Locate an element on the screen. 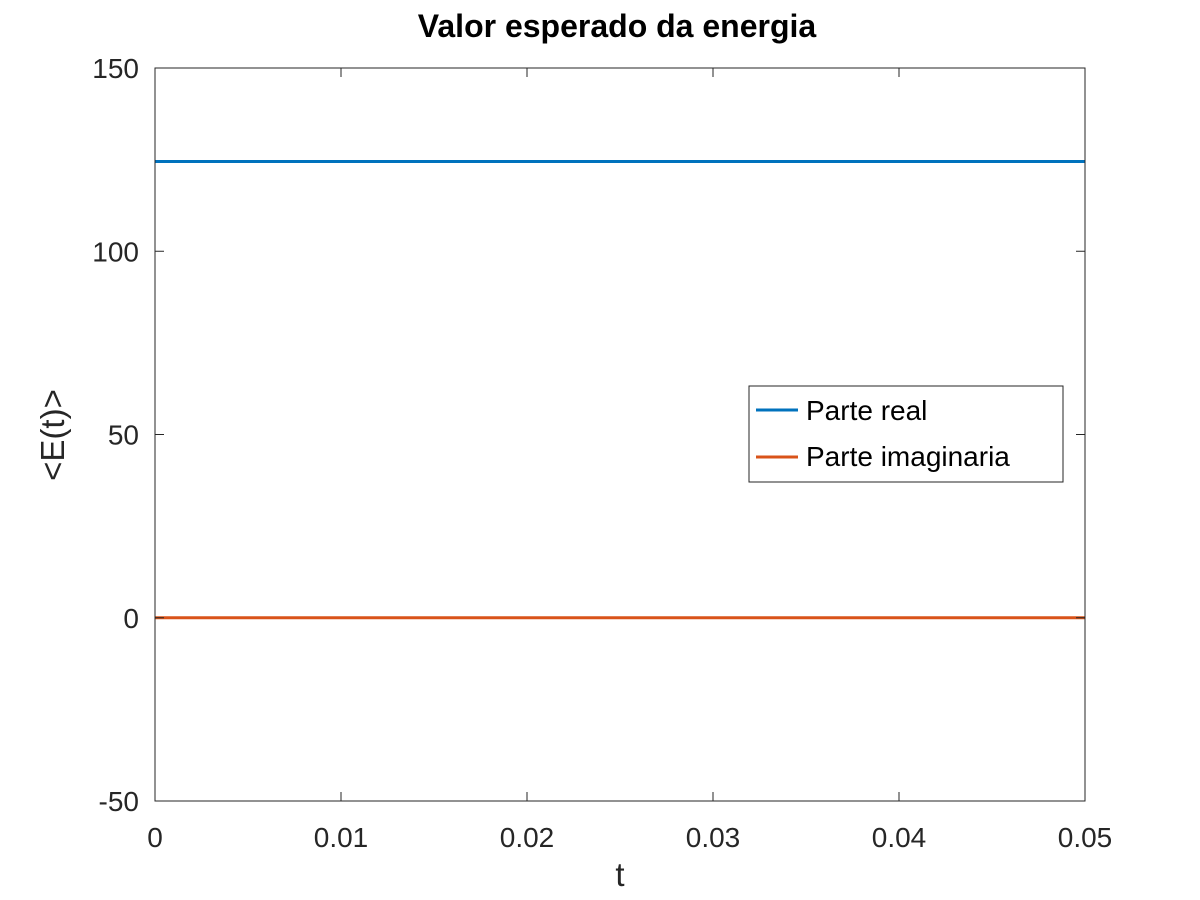 This screenshot has height=900, width=1200. y-tick-label: 50 is located at coordinates (123, 435).